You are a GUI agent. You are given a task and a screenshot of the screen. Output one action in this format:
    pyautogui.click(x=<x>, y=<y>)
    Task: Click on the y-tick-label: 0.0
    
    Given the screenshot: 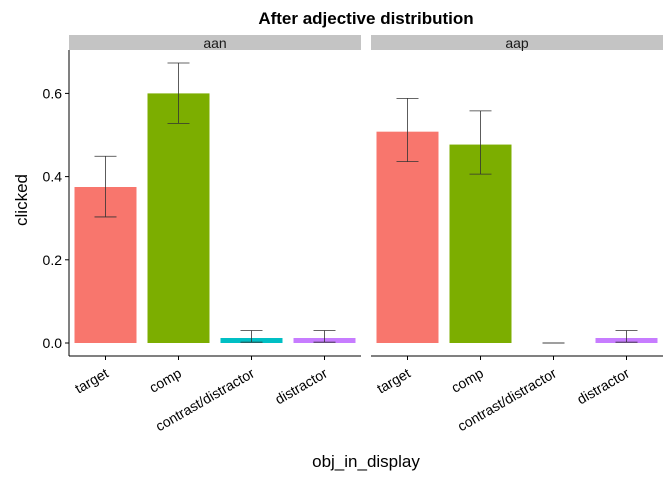 What is the action you would take?
    pyautogui.click(x=53, y=343)
    